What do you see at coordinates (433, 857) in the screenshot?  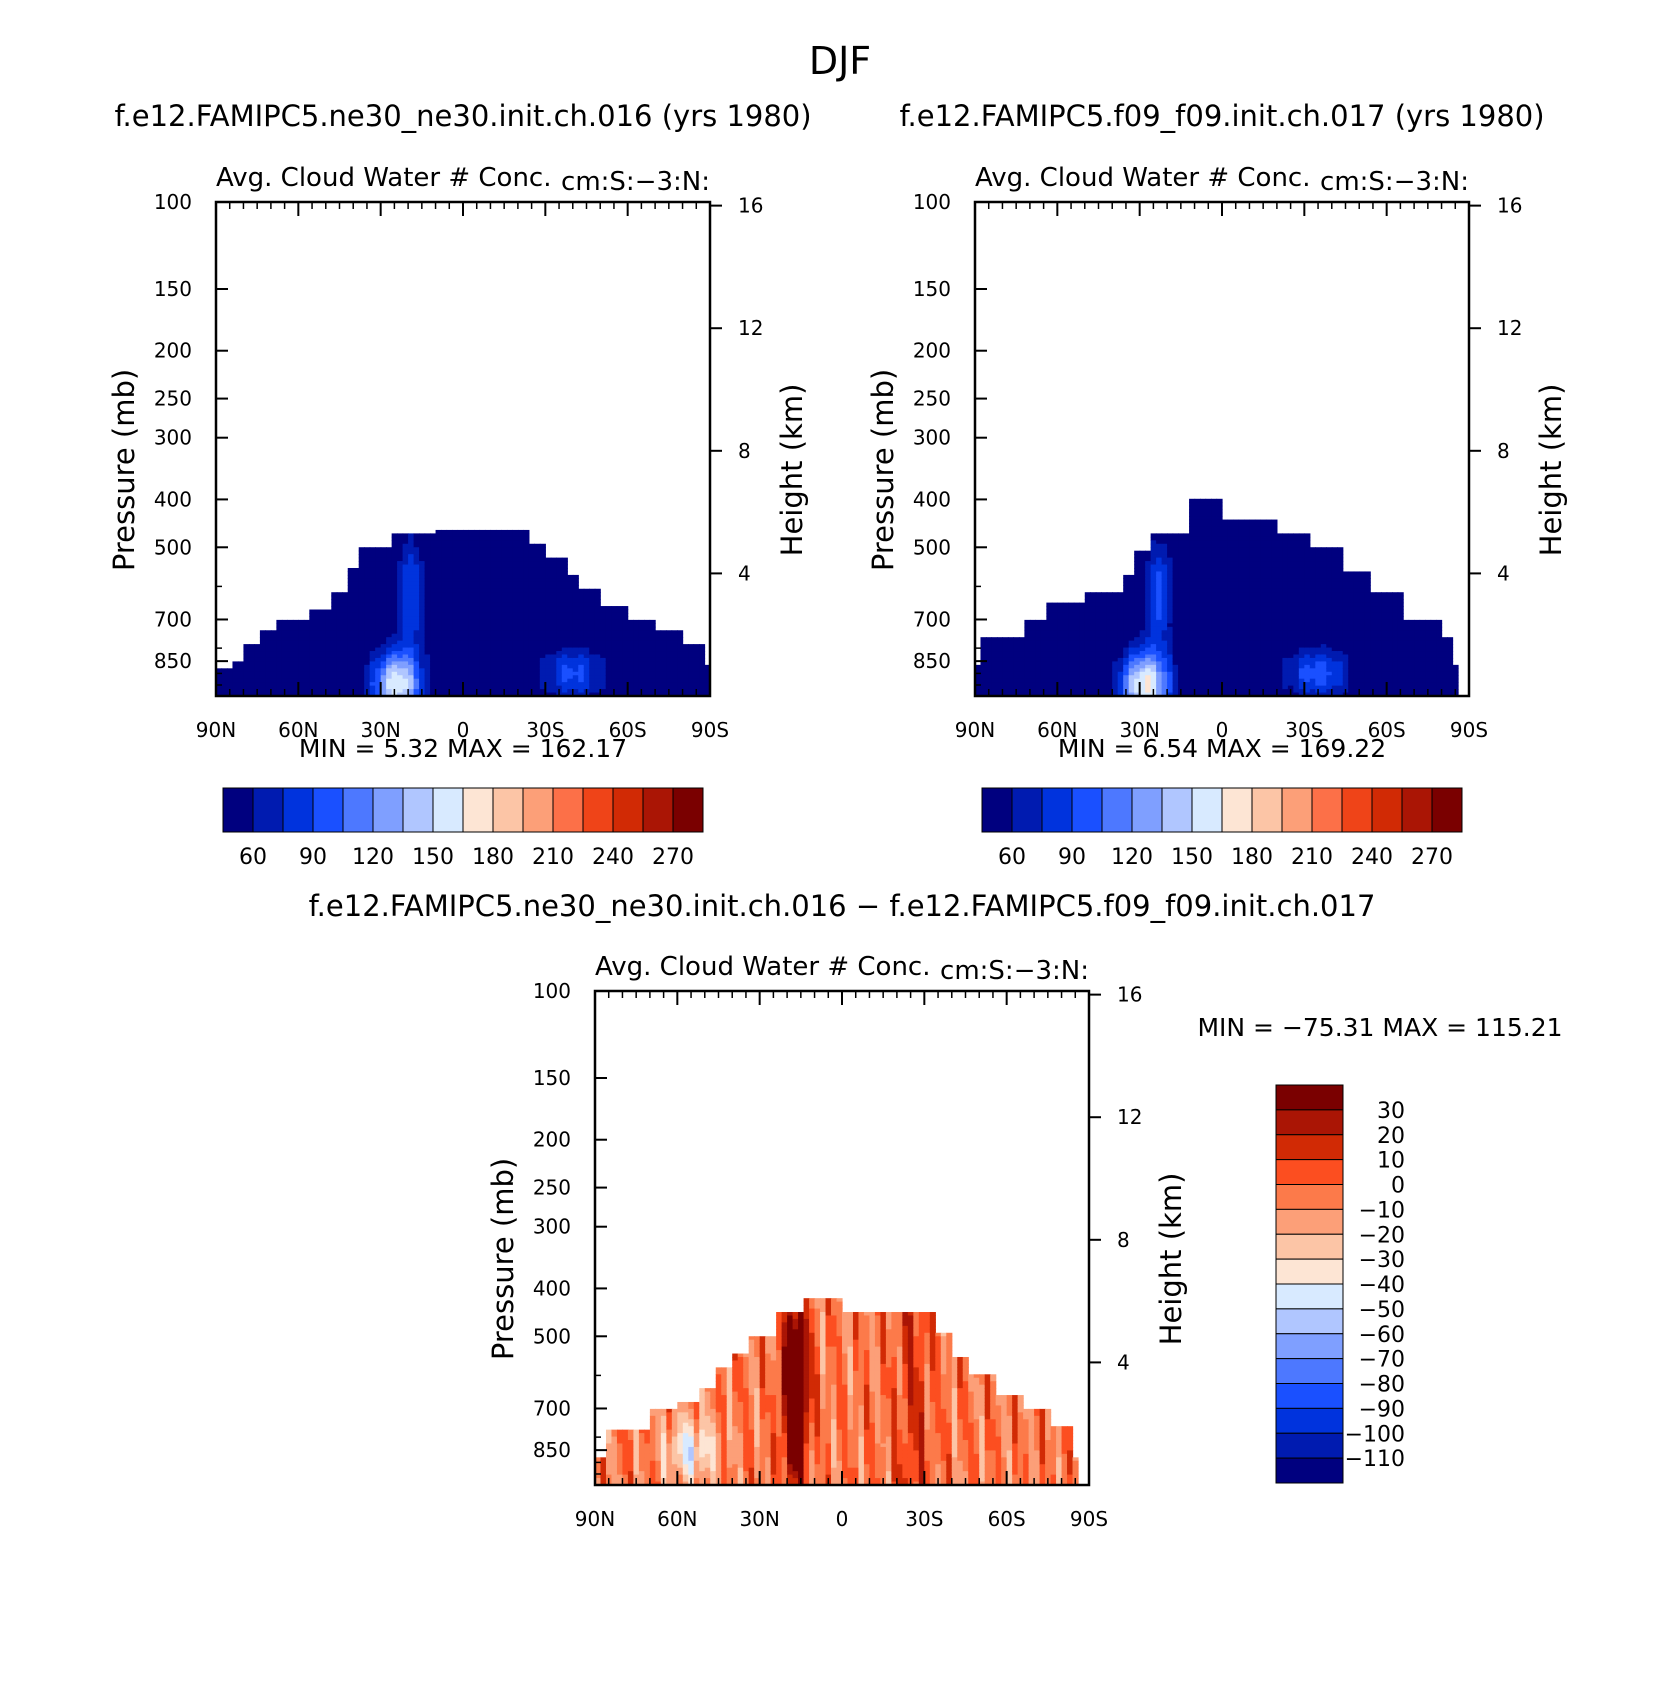 I see `colorbar-label: 150` at bounding box center [433, 857].